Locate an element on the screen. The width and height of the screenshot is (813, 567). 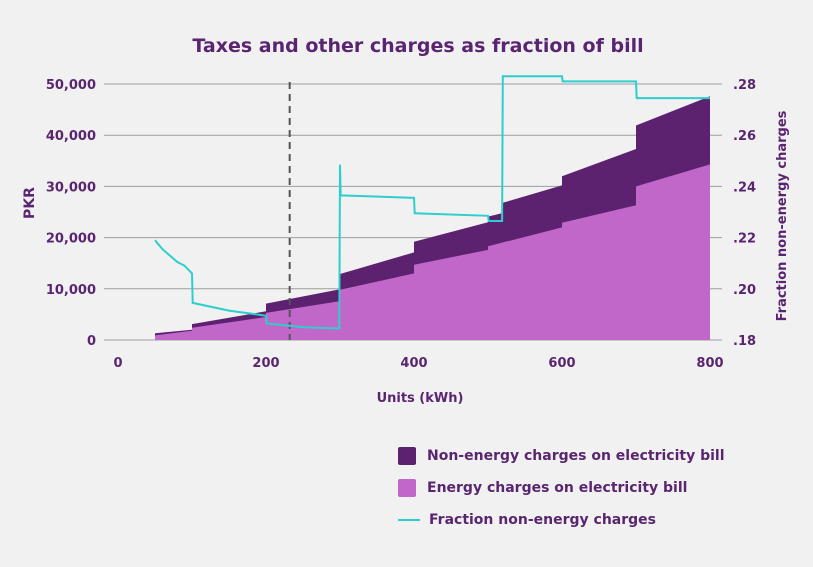
y2-tick-label: .26 is located at coordinates (744, 136).